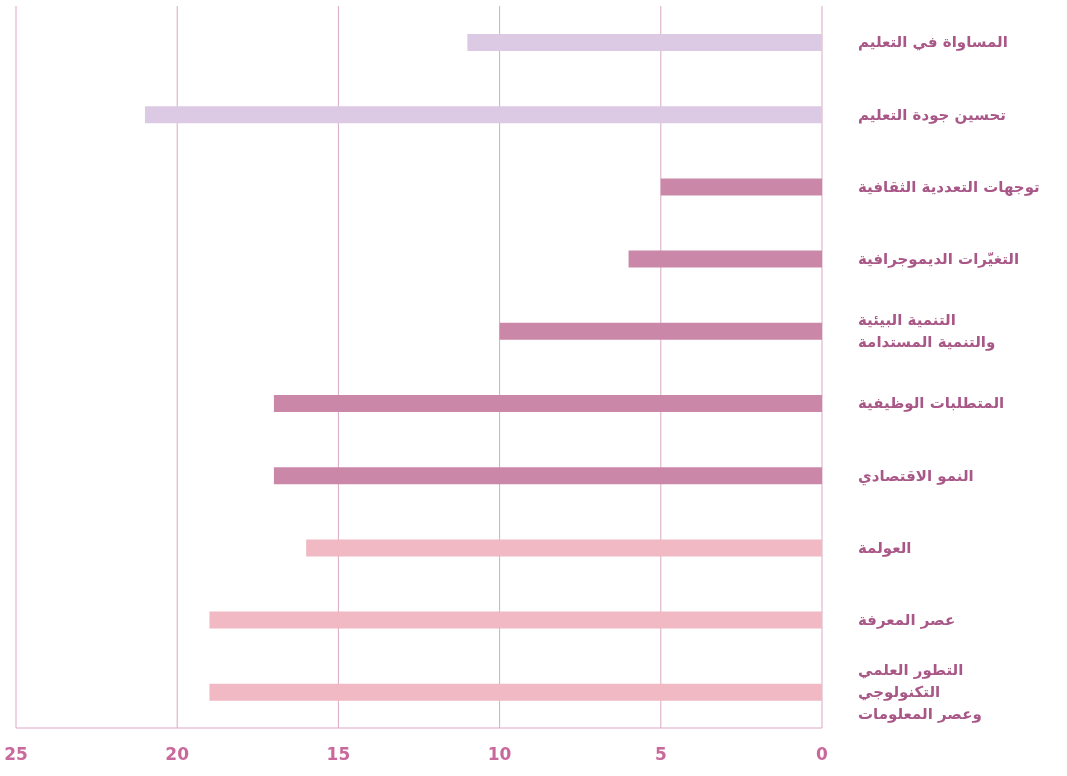  I want to click on x-tick-label: 15, so click(338, 754).